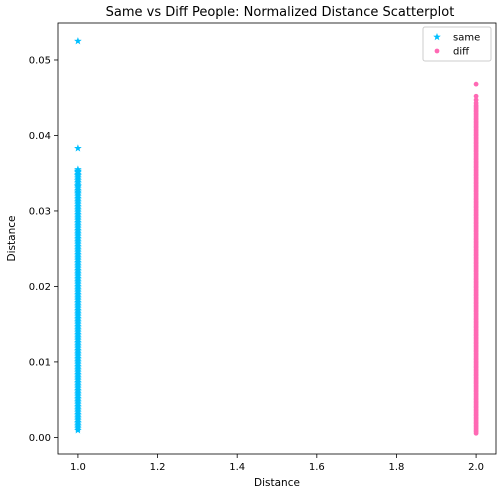 The width and height of the screenshot is (503, 496). I want to click on y-tick-label: 0.05, so click(40, 60).